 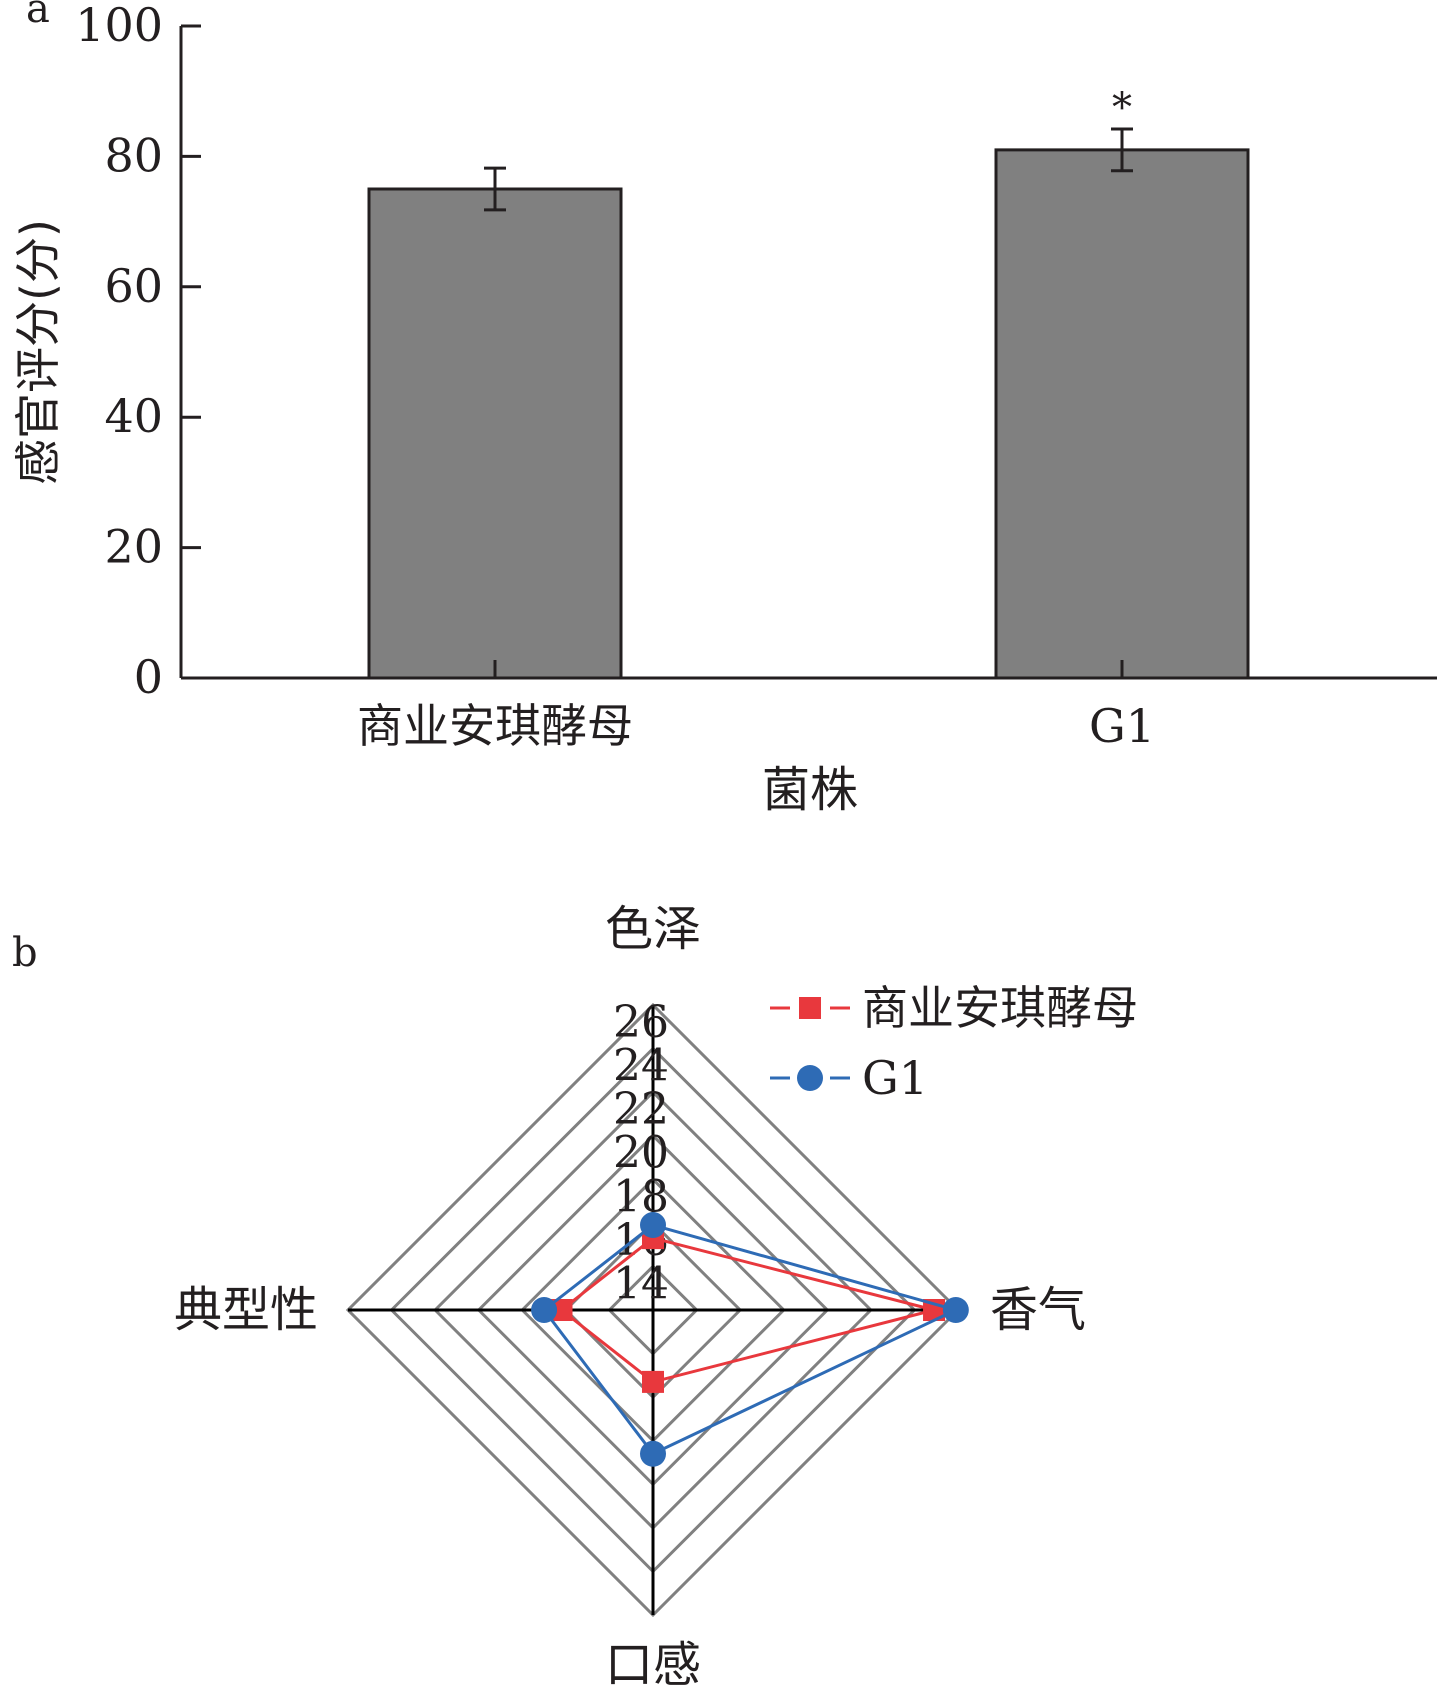 I want to click on series-line, so click(x=751, y=1339).